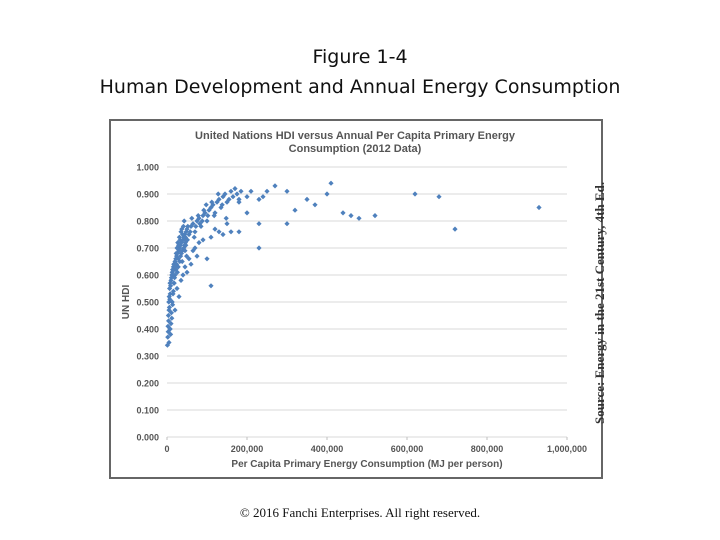  I want to click on y-tick-label: 0.500, so click(147, 303).